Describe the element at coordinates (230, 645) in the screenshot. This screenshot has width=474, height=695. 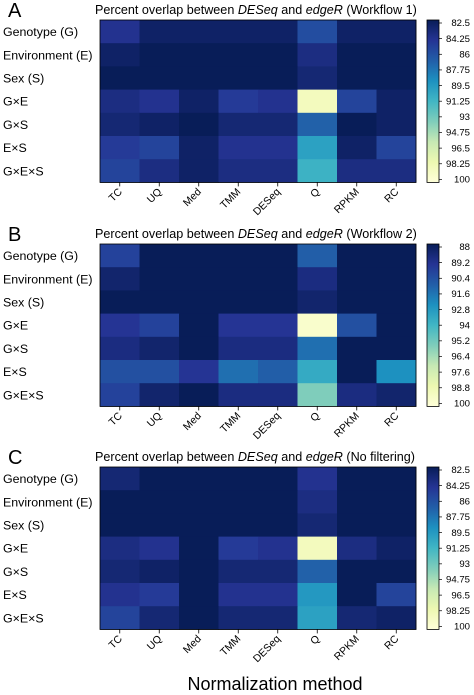
I see `column-label: TMM` at that location.